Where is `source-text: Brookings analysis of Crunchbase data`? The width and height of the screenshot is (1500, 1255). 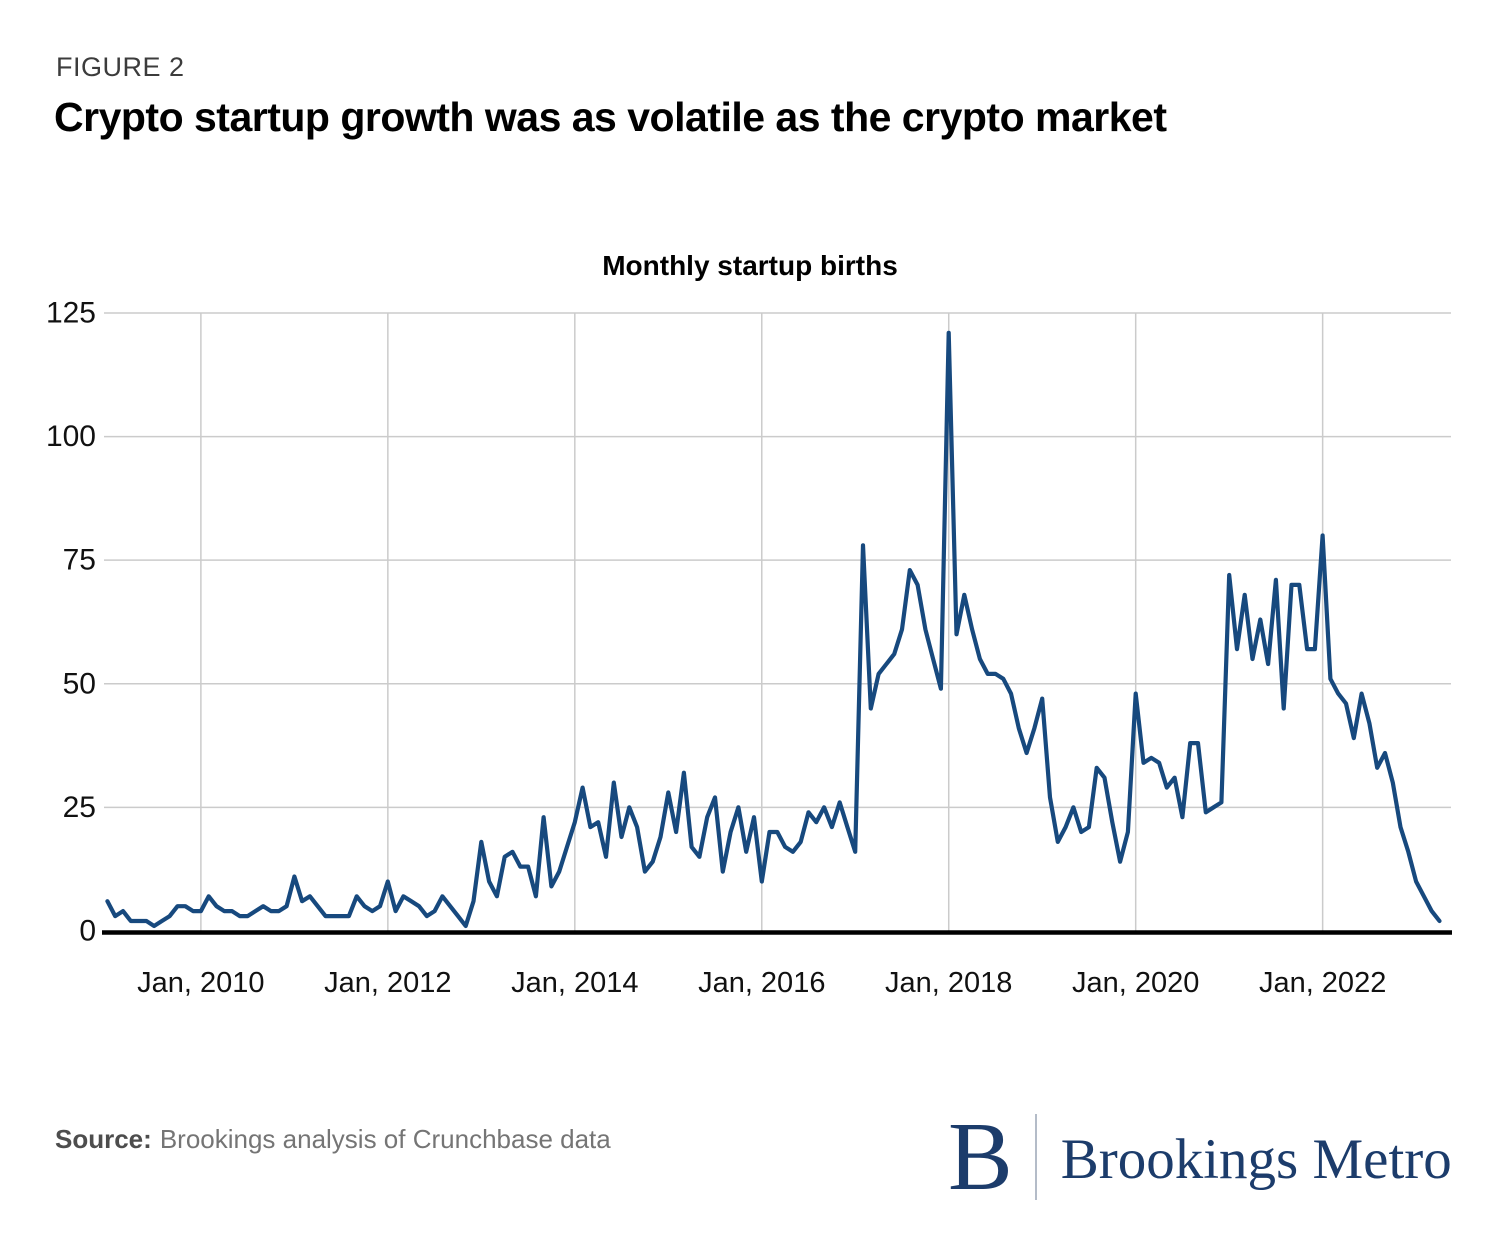
source-text: Brookings analysis of Crunchbase data is located at coordinates (385, 1139).